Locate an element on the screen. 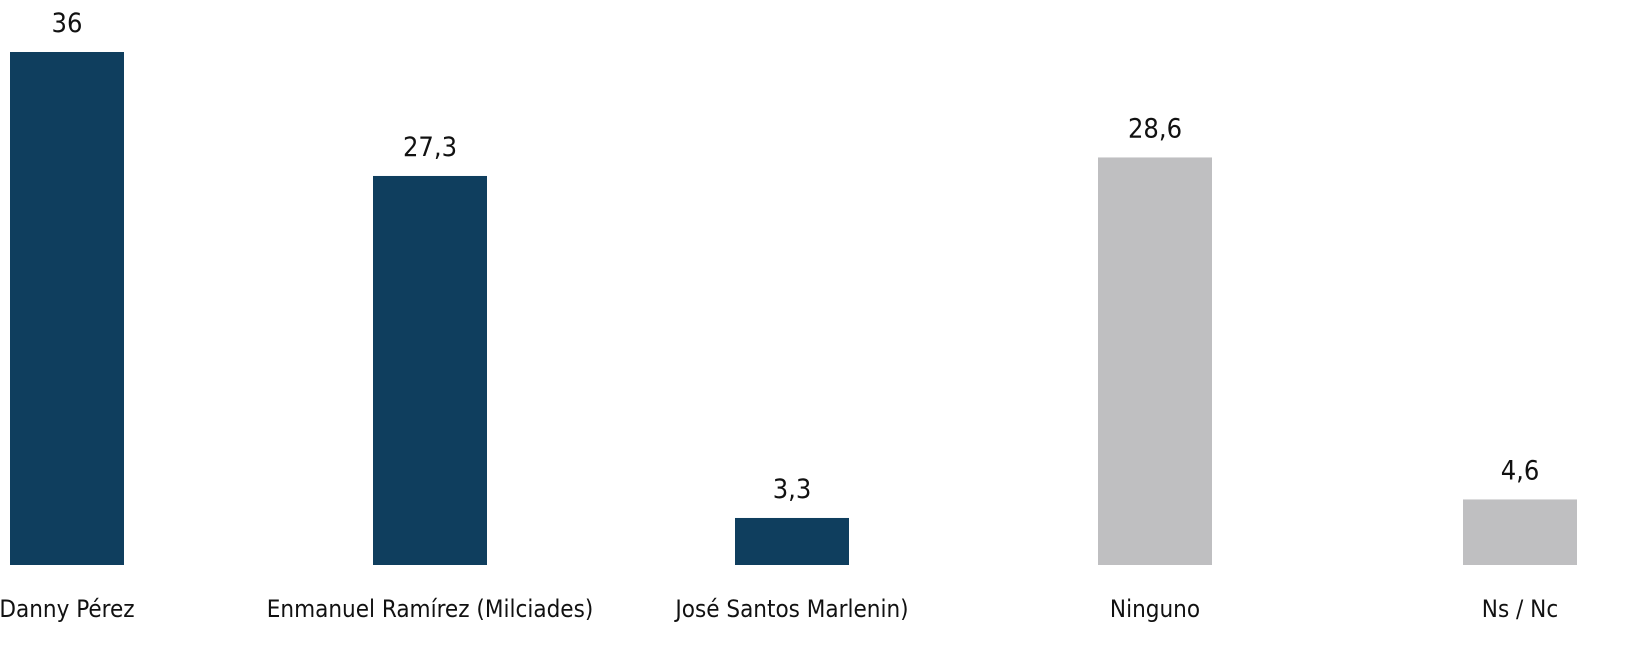 This screenshot has height=651, width=1642. value-label-ninguno: 28,6 is located at coordinates (1155, 128).